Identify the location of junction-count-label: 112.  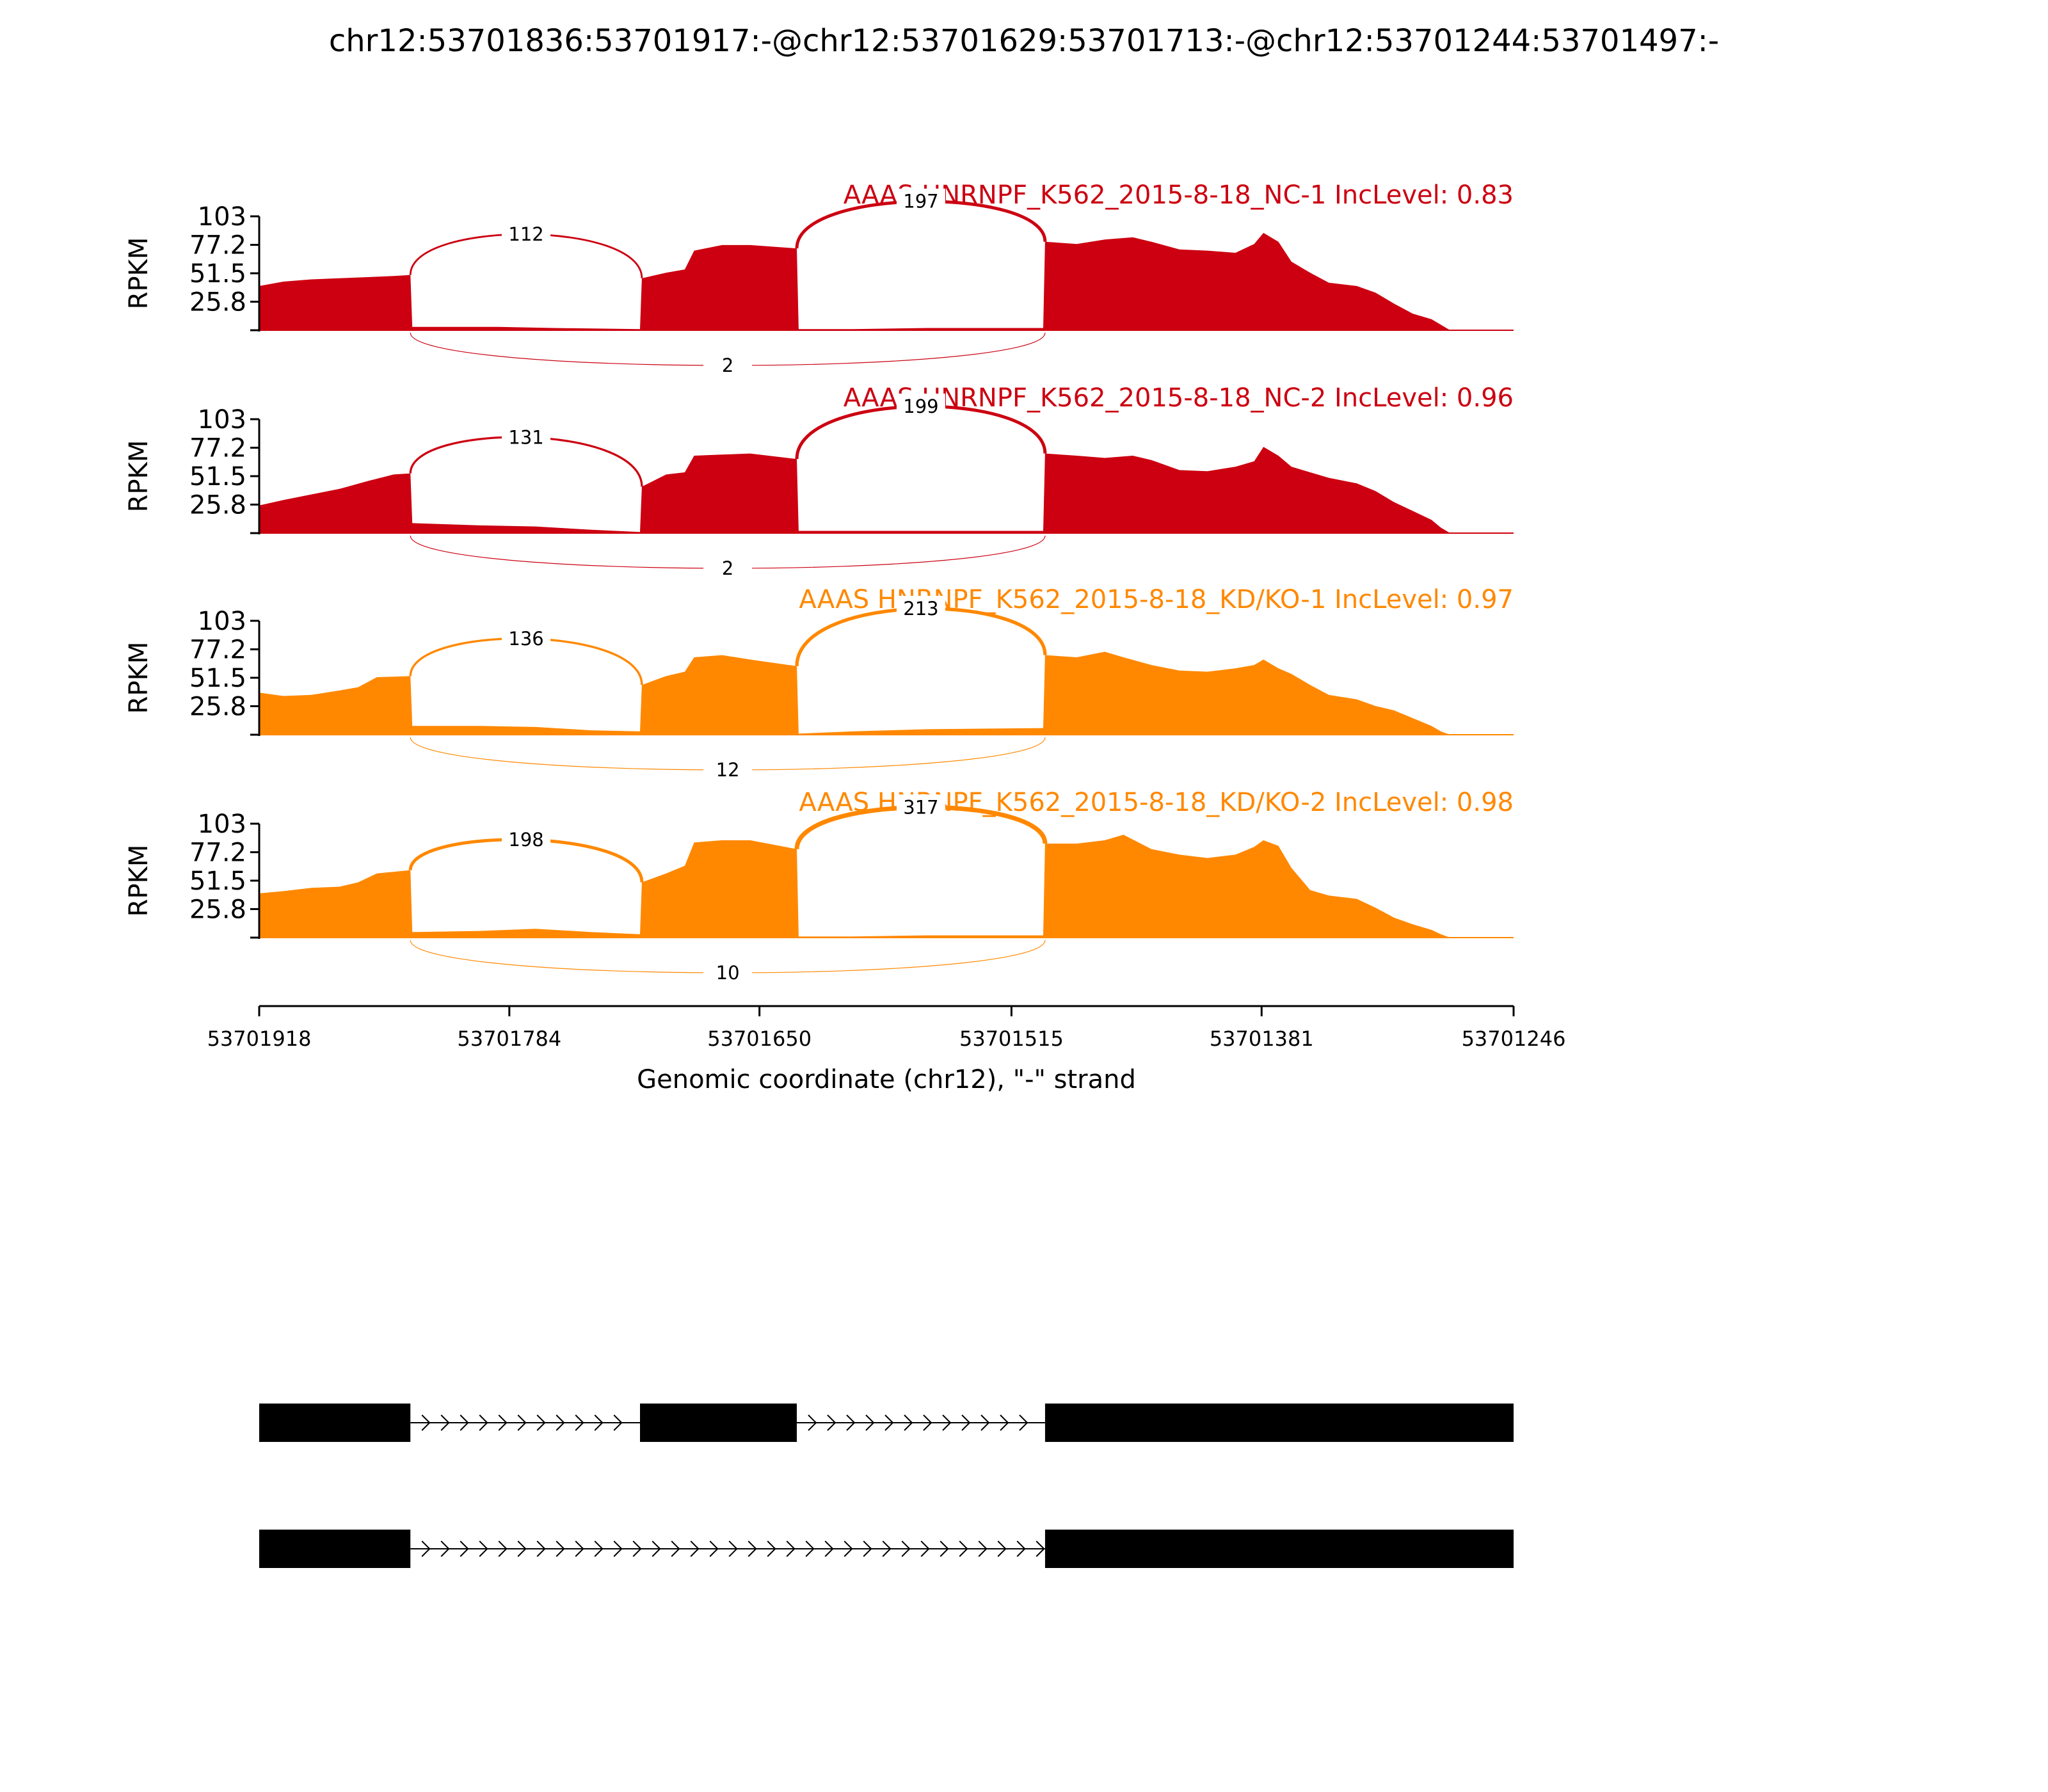
(525, 234).